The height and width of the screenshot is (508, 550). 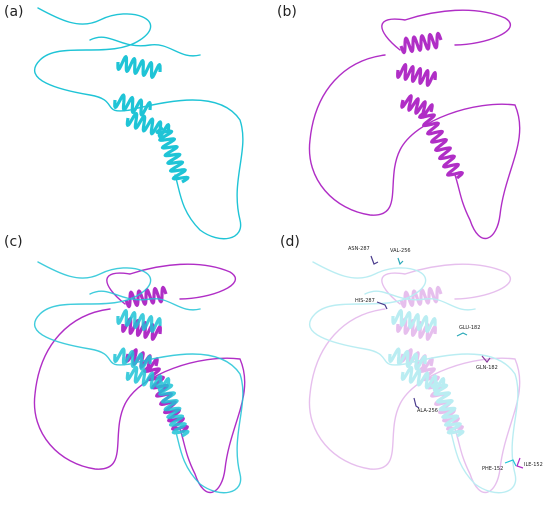 What do you see at coordinates (359, 249) in the screenshot?
I see `residue-label: ASN-287` at bounding box center [359, 249].